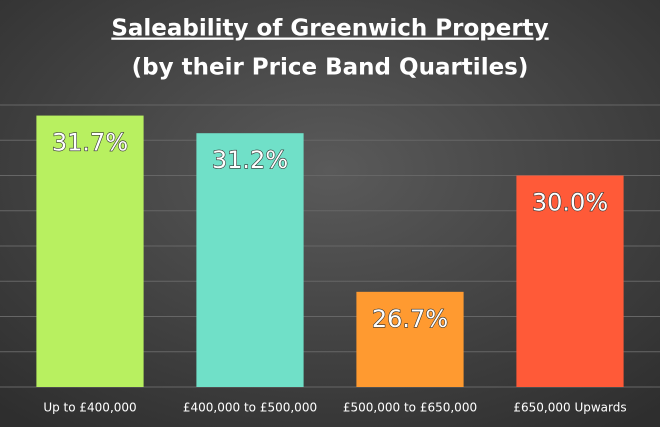  What do you see at coordinates (90, 143) in the screenshot?
I see `value-label: 31.7%` at bounding box center [90, 143].